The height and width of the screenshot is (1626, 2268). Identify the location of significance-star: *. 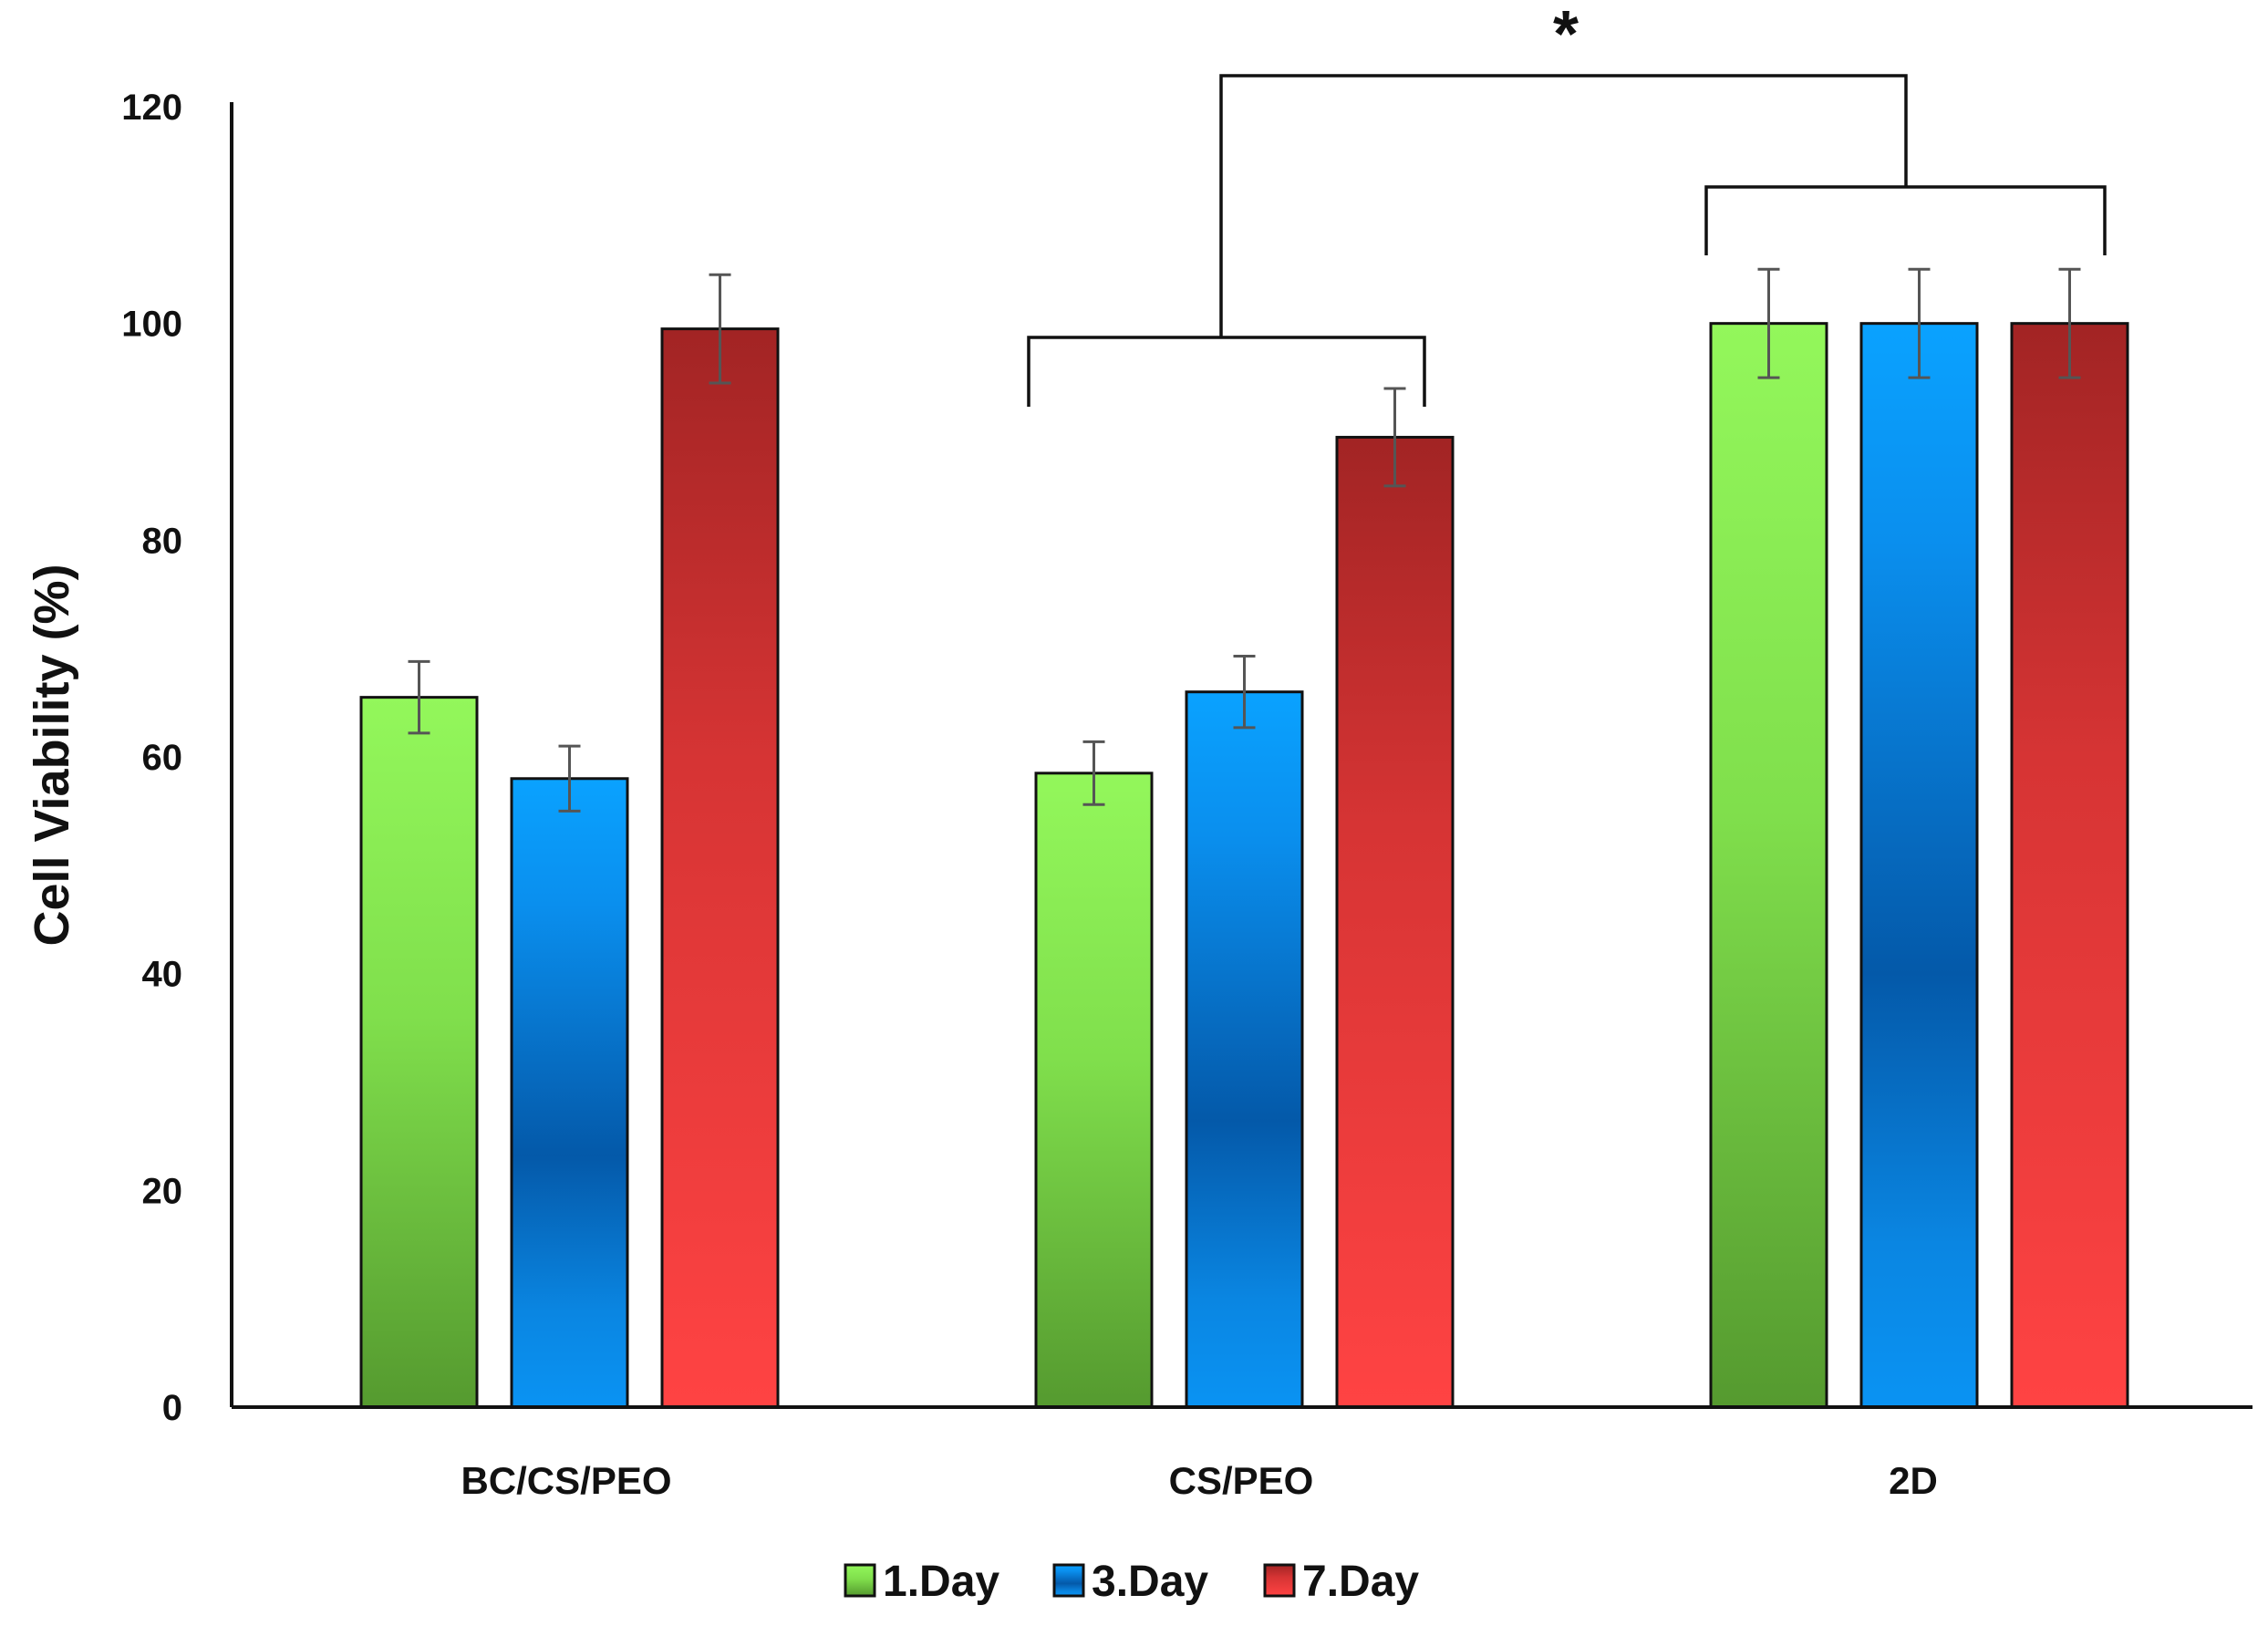
(1566, 35).